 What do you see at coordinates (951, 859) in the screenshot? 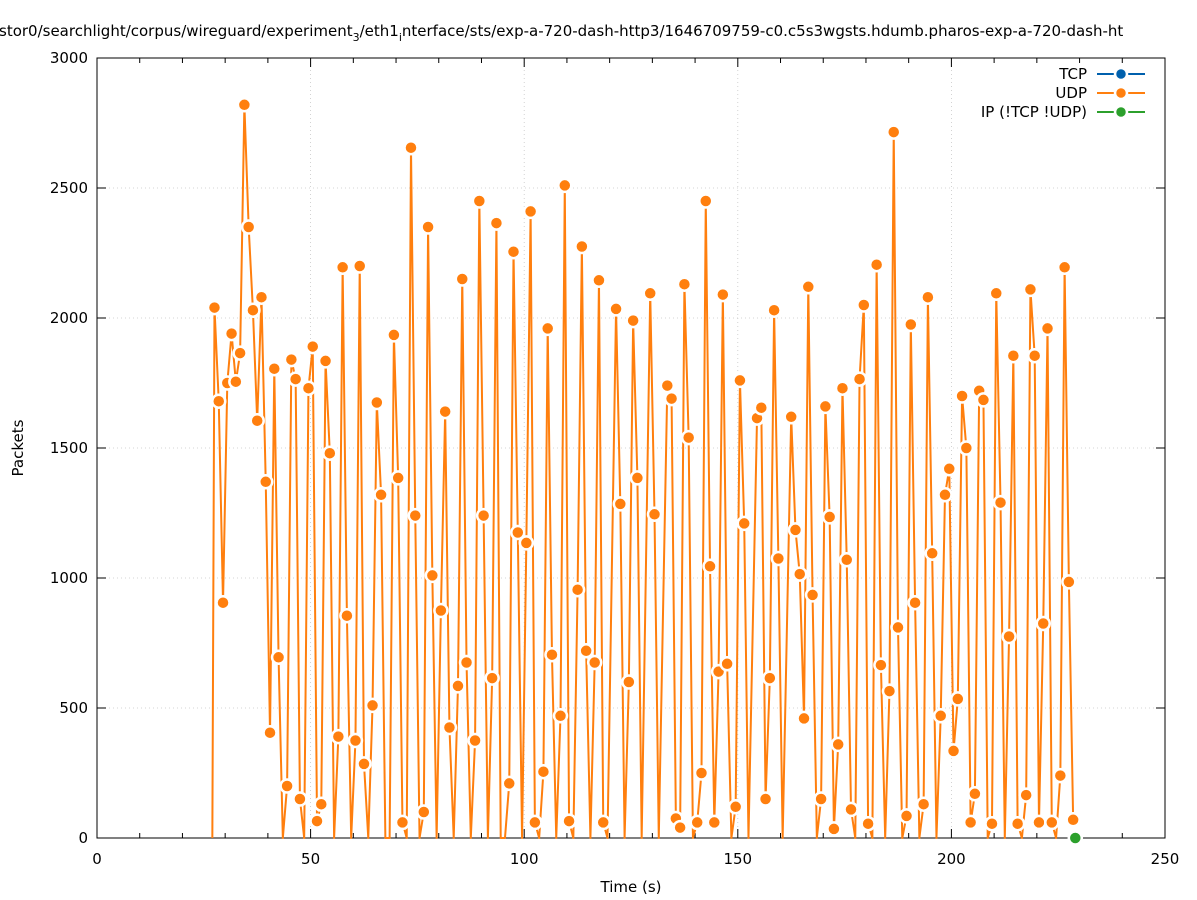
I see `x-tick-label: 200` at bounding box center [951, 859].